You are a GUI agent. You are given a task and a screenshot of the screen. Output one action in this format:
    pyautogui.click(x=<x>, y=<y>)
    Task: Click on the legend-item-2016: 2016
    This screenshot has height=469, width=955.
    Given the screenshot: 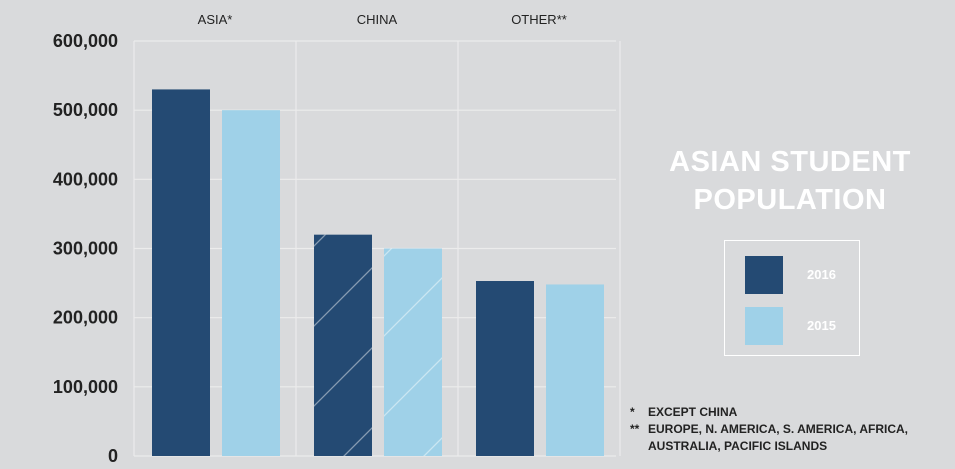 What is the action you would take?
    pyautogui.click(x=800, y=275)
    